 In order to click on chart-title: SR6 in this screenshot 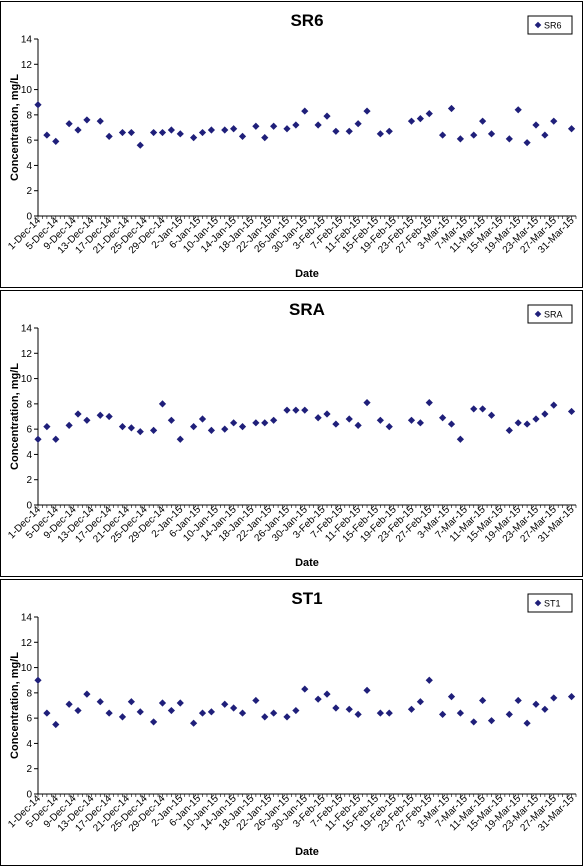, I will do `click(306, 20)`.